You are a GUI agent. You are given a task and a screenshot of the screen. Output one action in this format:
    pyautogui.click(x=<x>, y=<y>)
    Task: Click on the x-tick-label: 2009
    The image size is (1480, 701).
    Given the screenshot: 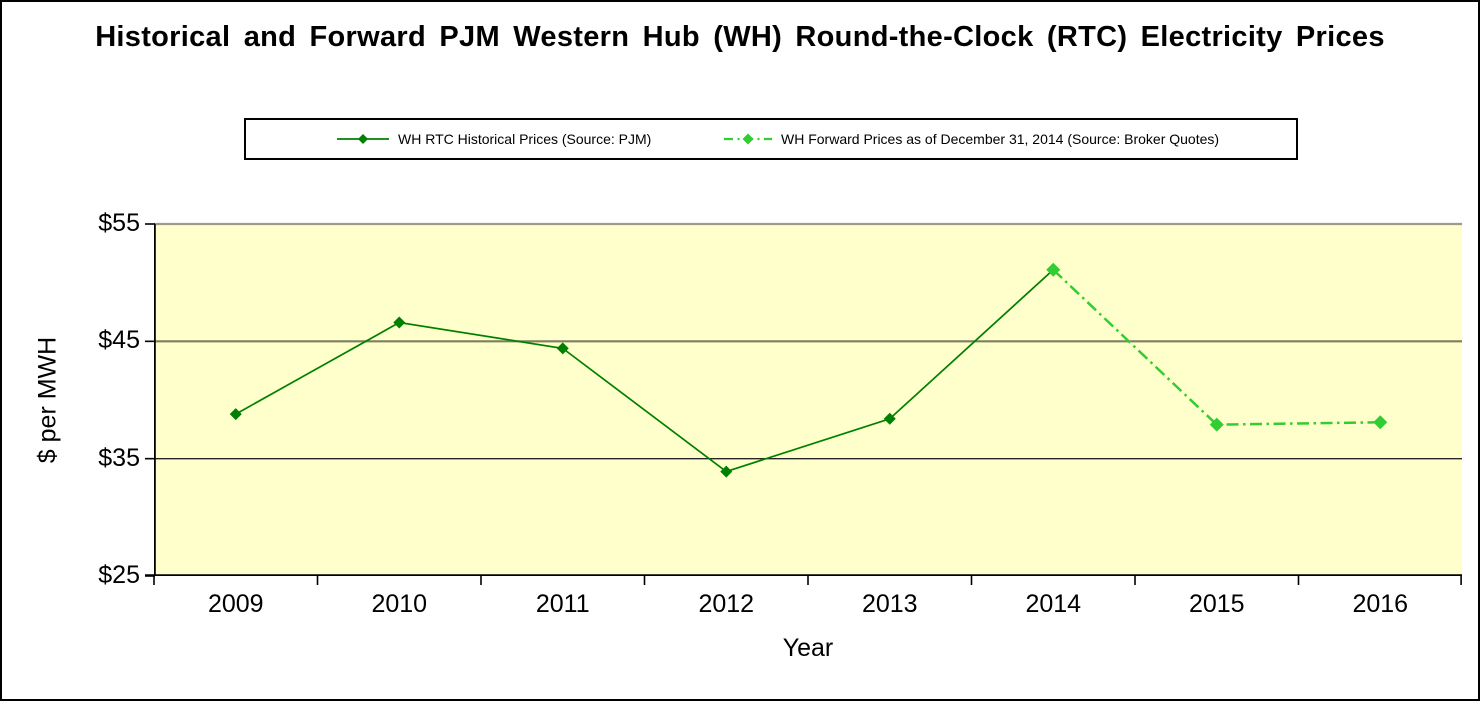 What is the action you would take?
    pyautogui.click(x=235, y=604)
    